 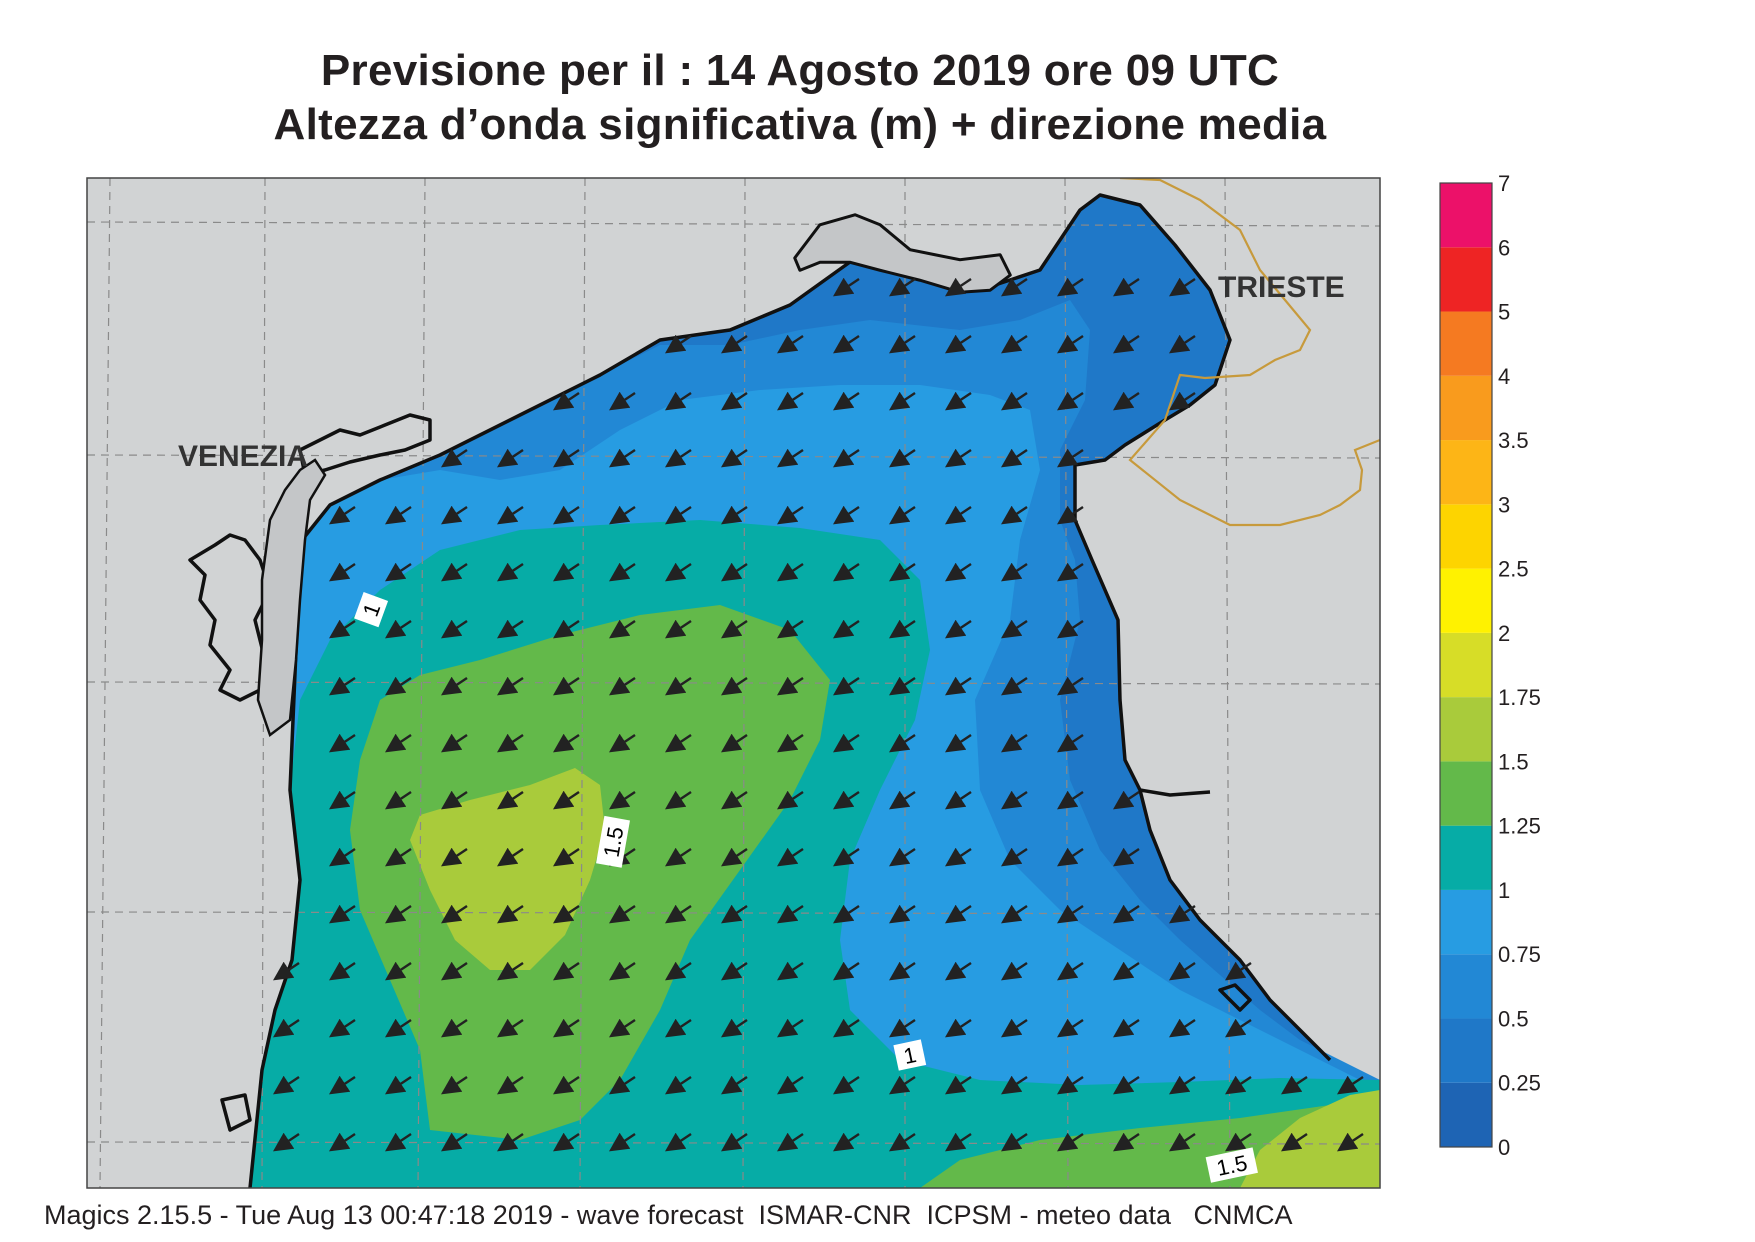 What do you see at coordinates (1504, 504) in the screenshot?
I see `legend-label: 3` at bounding box center [1504, 504].